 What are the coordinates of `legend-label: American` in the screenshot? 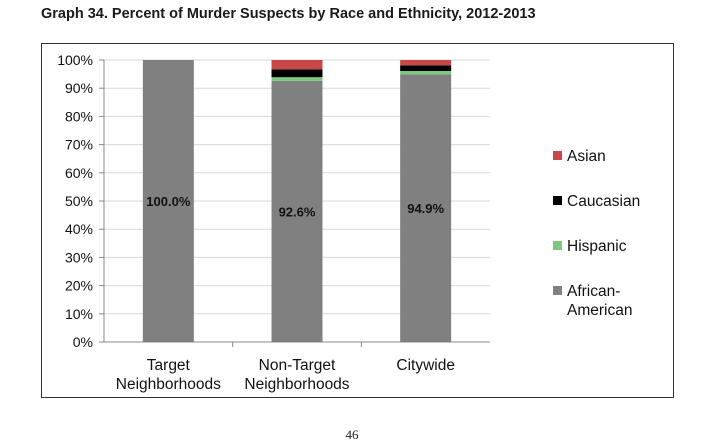 It's located at (599, 310).